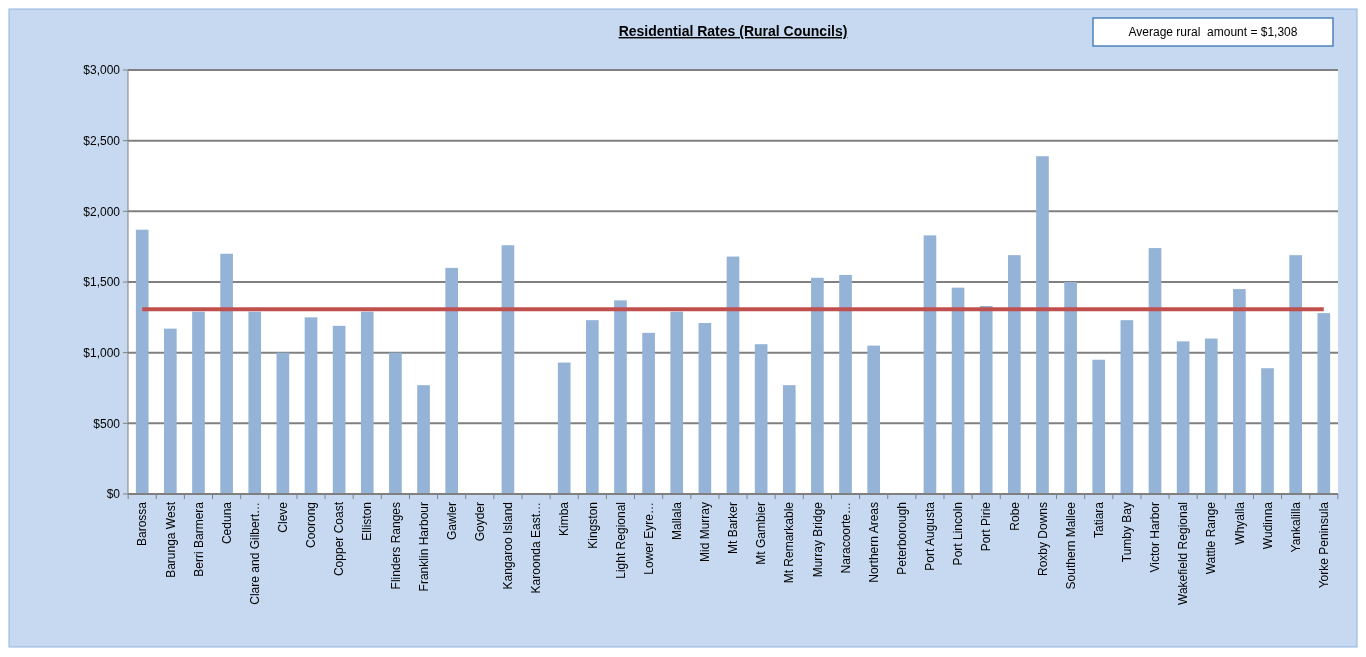 The width and height of the screenshot is (1366, 657). What do you see at coordinates (102, 140) in the screenshot?
I see `y-tick-label: $2,500` at bounding box center [102, 140].